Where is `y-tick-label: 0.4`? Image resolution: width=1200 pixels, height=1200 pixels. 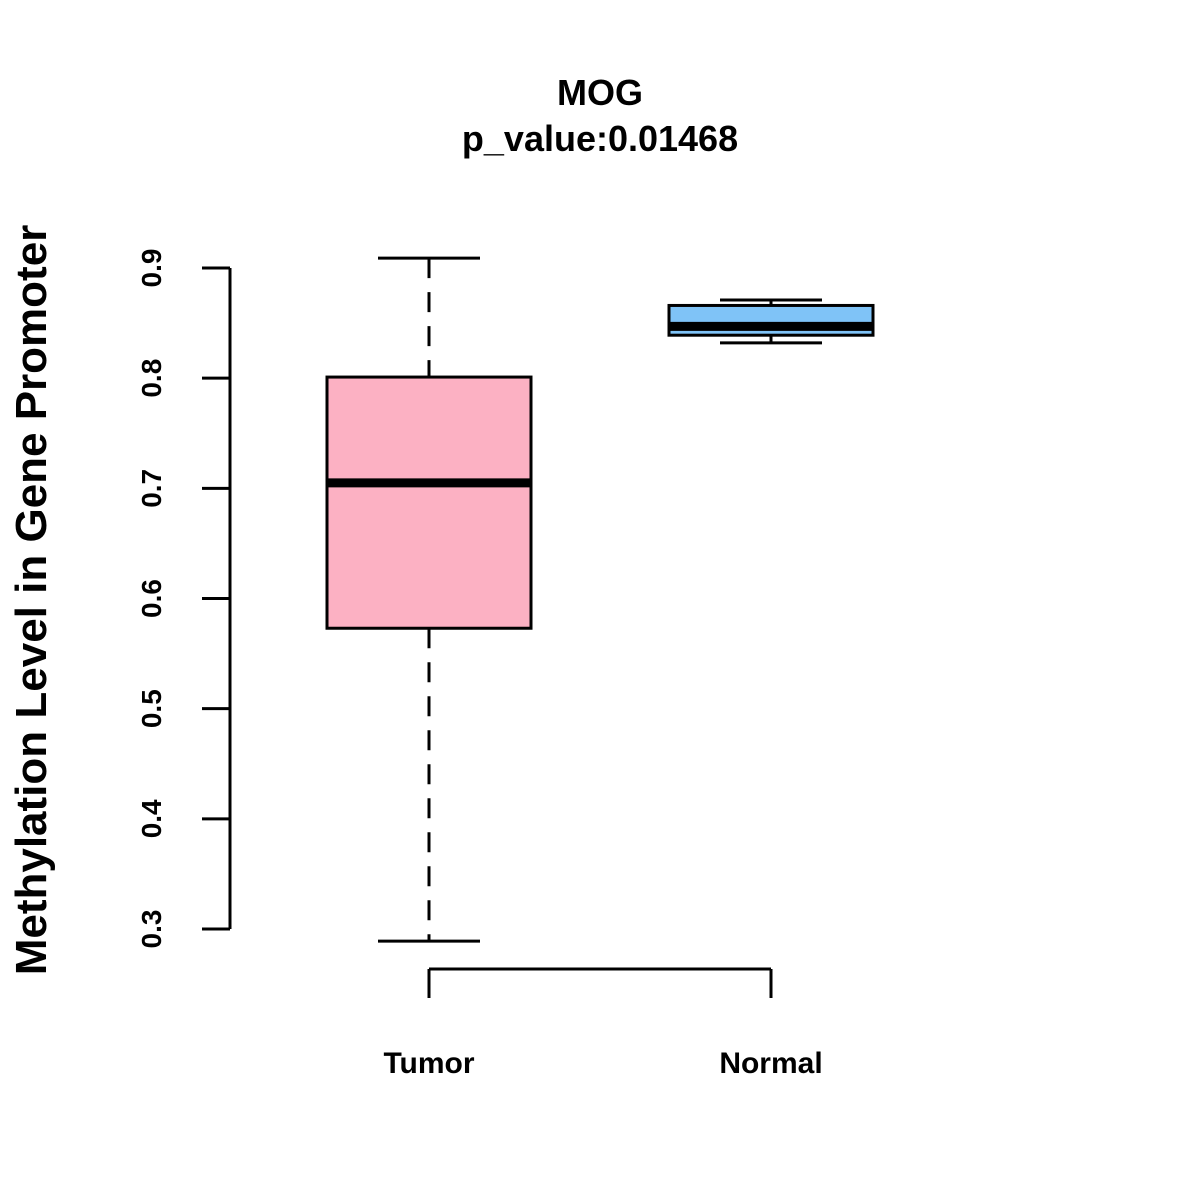
y-tick-label: 0.4 is located at coordinates (151, 818).